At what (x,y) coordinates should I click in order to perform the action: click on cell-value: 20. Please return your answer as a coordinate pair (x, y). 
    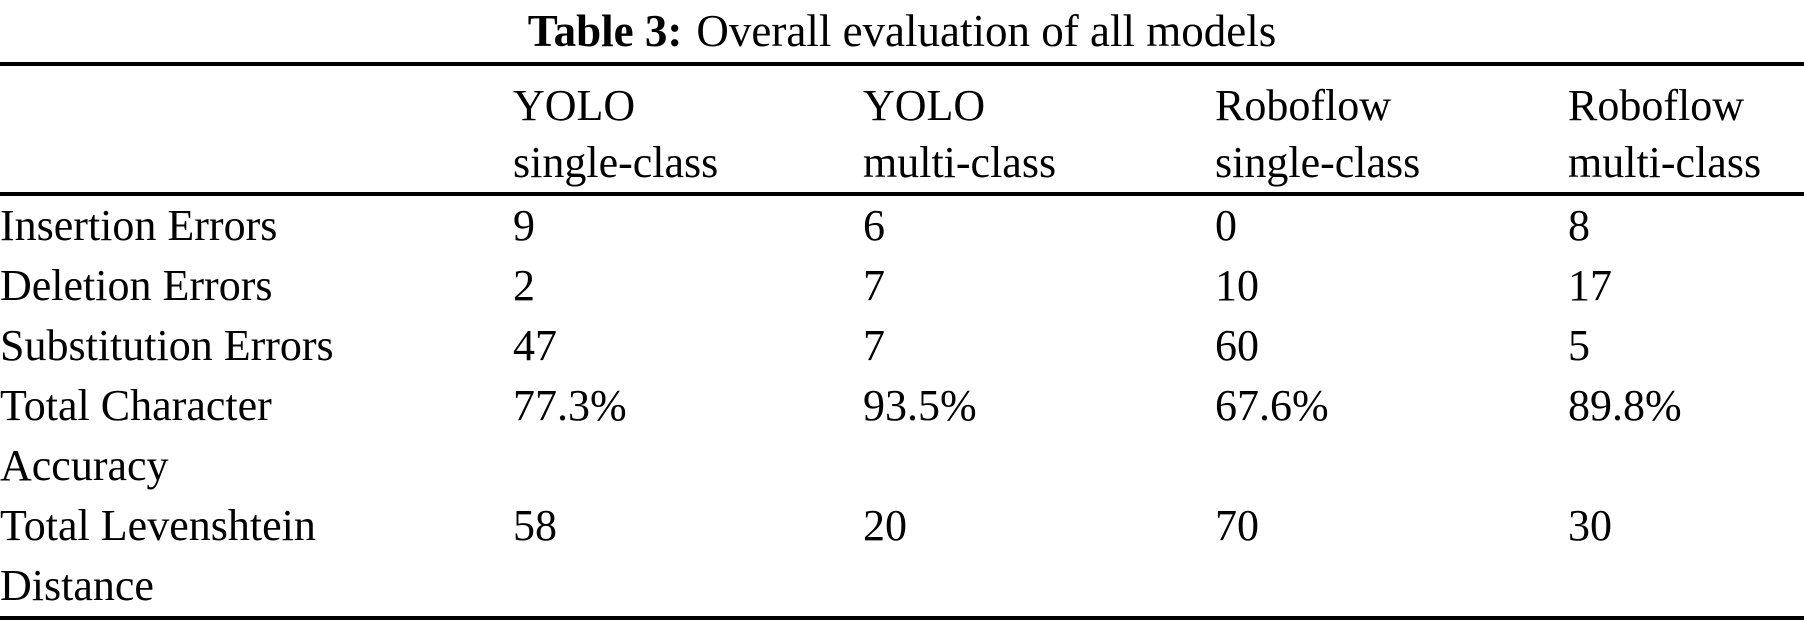
    Looking at the image, I should click on (885, 525).